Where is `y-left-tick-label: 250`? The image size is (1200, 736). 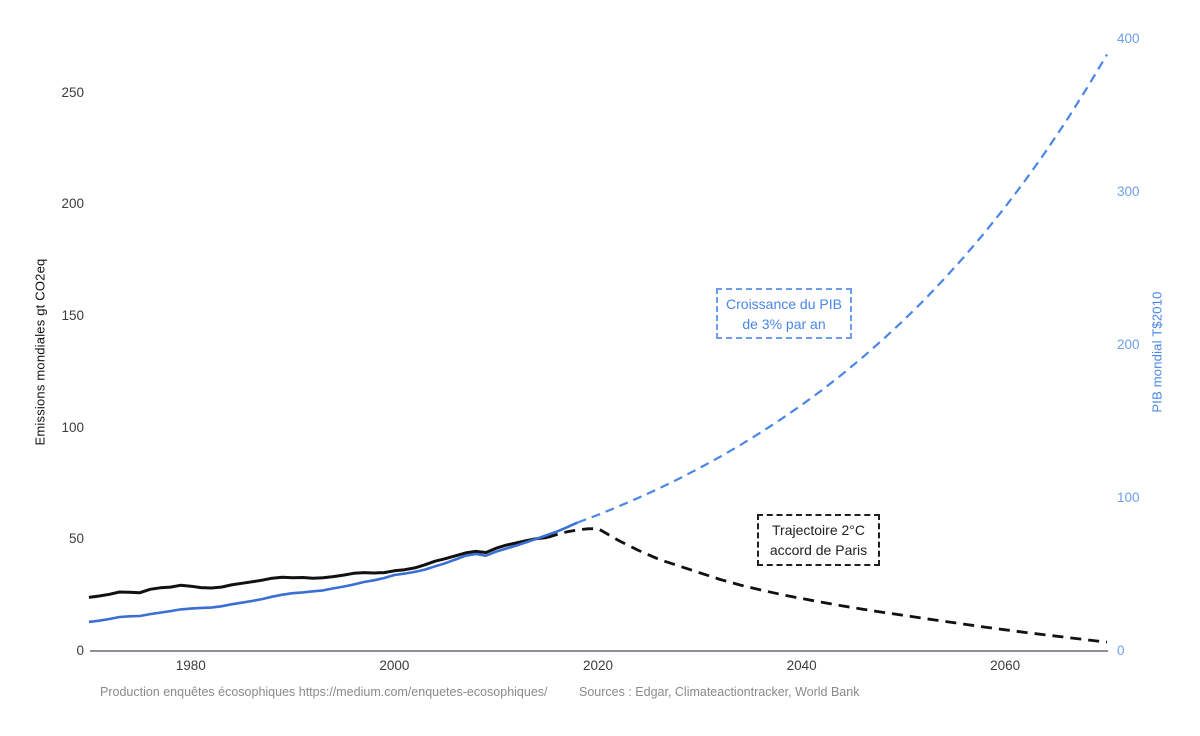 y-left-tick-label: 250 is located at coordinates (72, 92).